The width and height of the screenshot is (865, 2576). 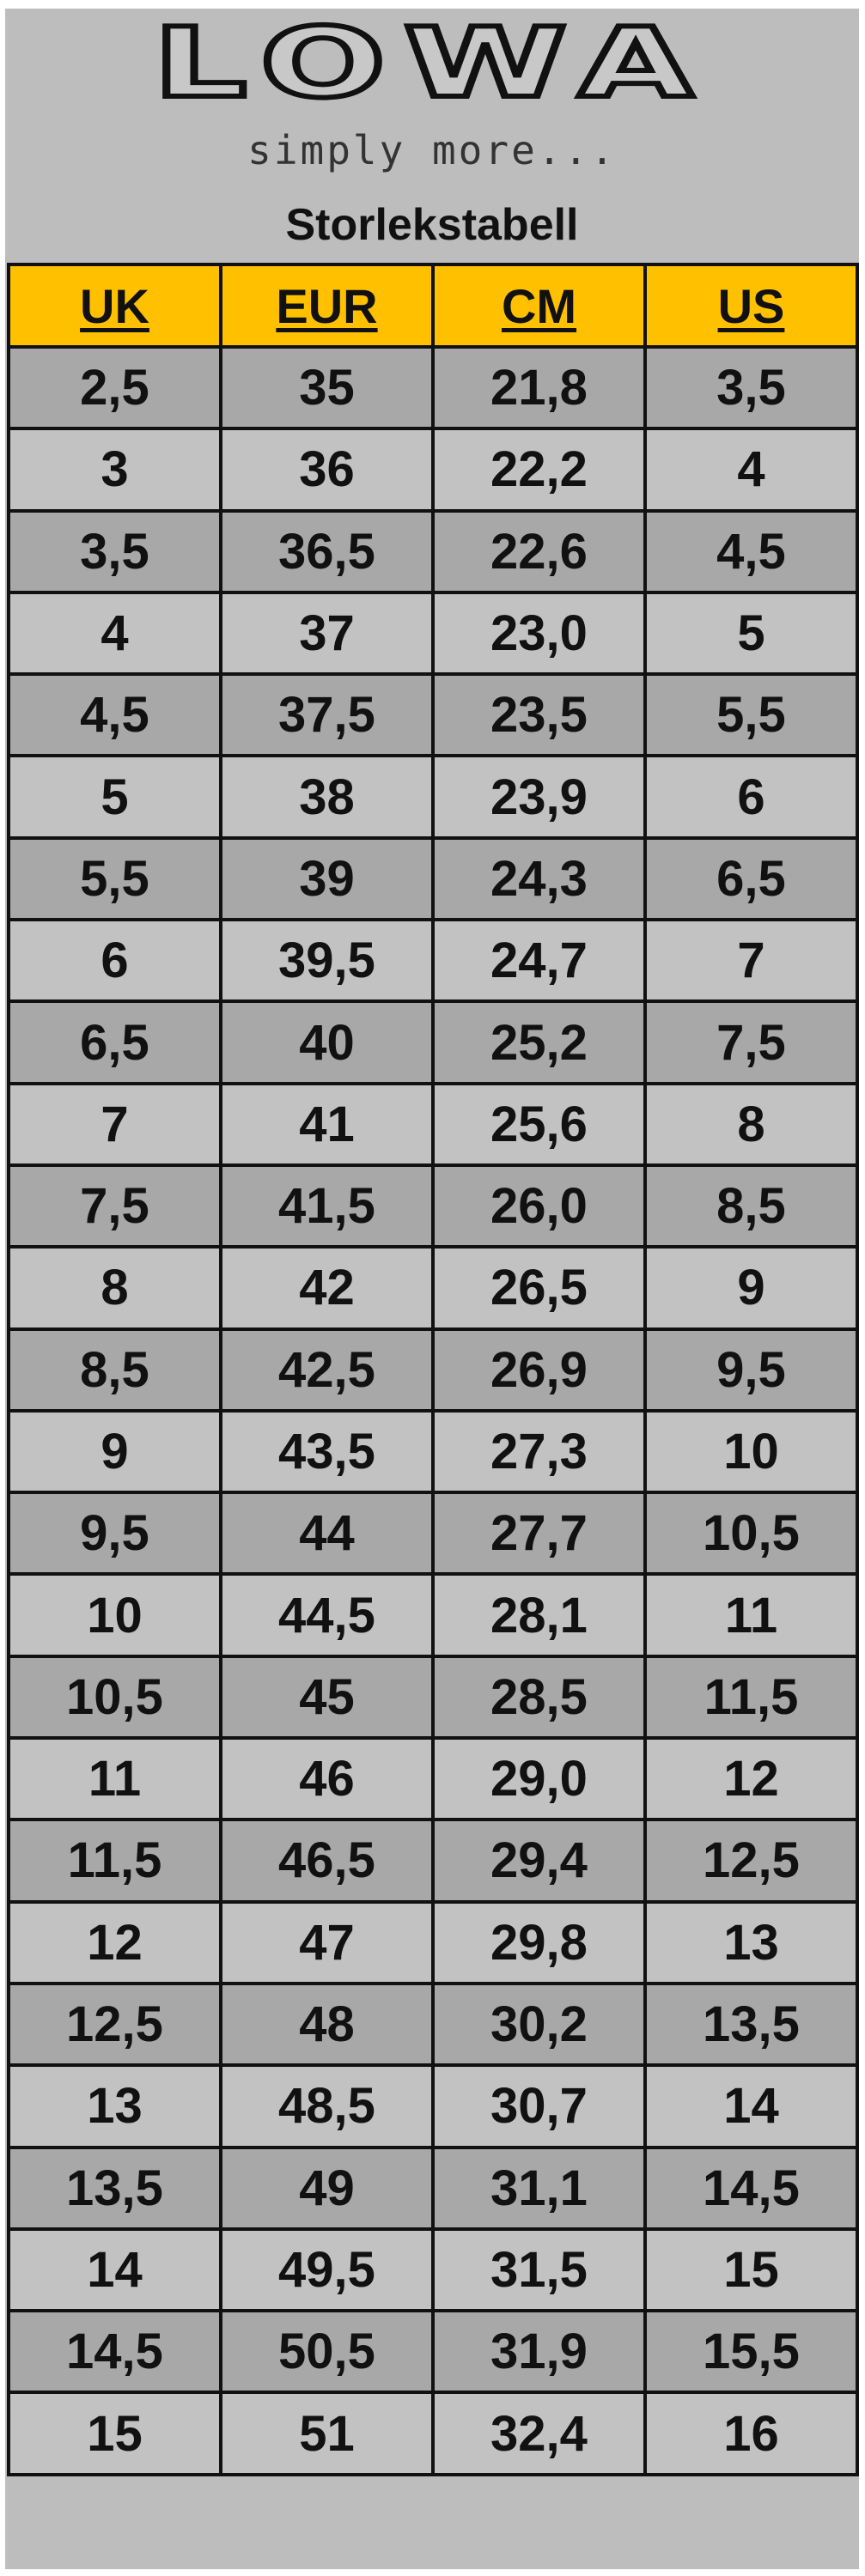 I want to click on cell-uk: 2,5, so click(x=114, y=388).